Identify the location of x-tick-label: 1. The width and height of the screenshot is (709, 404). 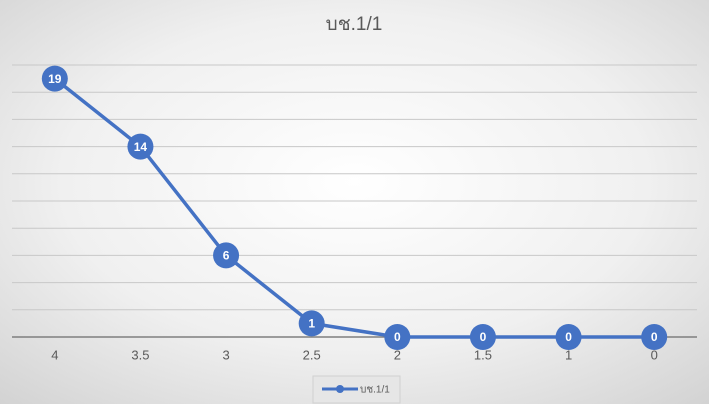
(568, 354).